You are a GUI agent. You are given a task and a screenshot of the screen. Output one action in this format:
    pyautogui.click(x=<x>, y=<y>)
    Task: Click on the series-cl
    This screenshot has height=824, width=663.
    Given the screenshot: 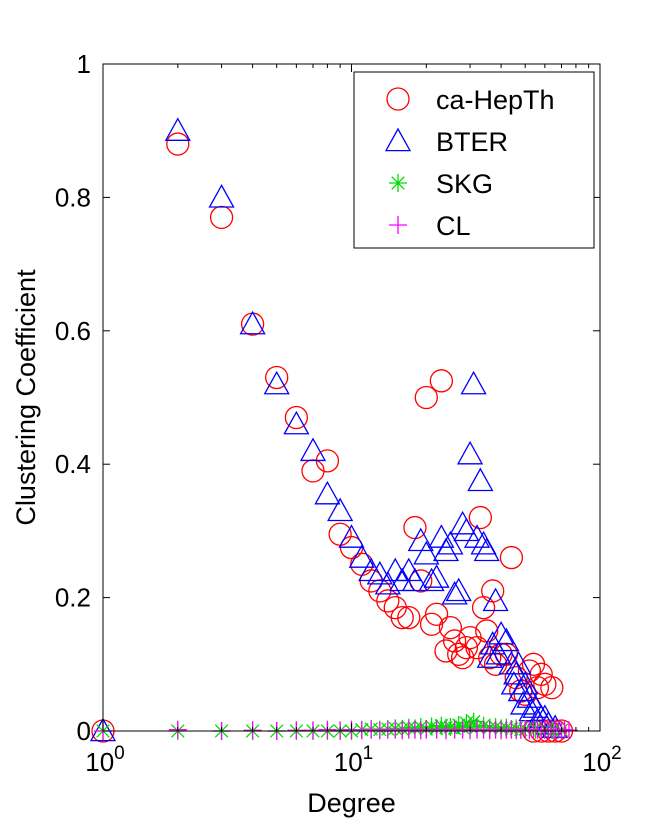 What is the action you would take?
    pyautogui.click(x=336, y=730)
    